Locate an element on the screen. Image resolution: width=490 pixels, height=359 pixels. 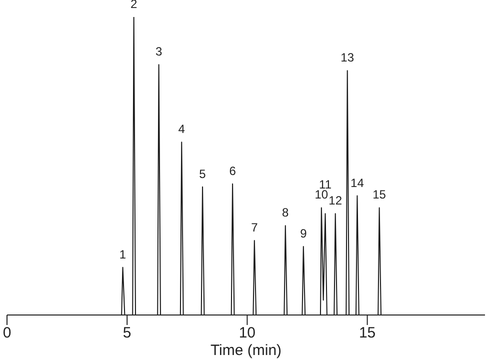
annotation: 1 is located at coordinates (122, 254).